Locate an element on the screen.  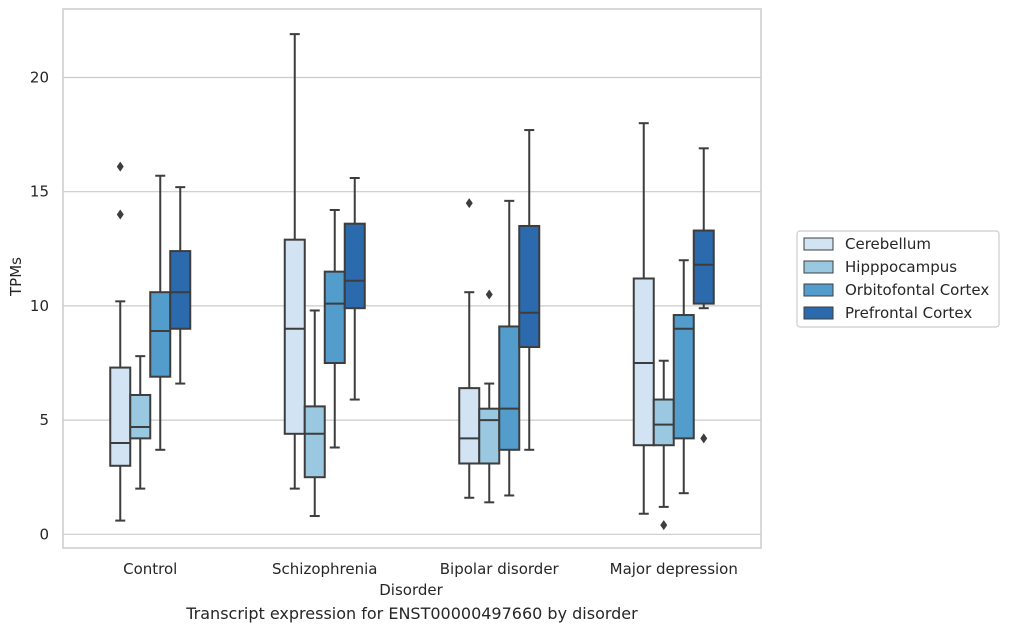
x-tick-label-2: Bipolar disorder is located at coordinates (500, 569).